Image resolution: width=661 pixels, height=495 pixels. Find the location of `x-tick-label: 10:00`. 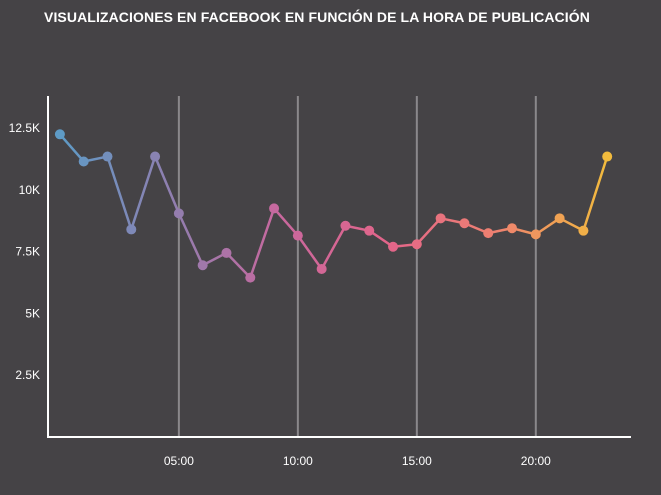

x-tick-label: 10:00 is located at coordinates (298, 461).